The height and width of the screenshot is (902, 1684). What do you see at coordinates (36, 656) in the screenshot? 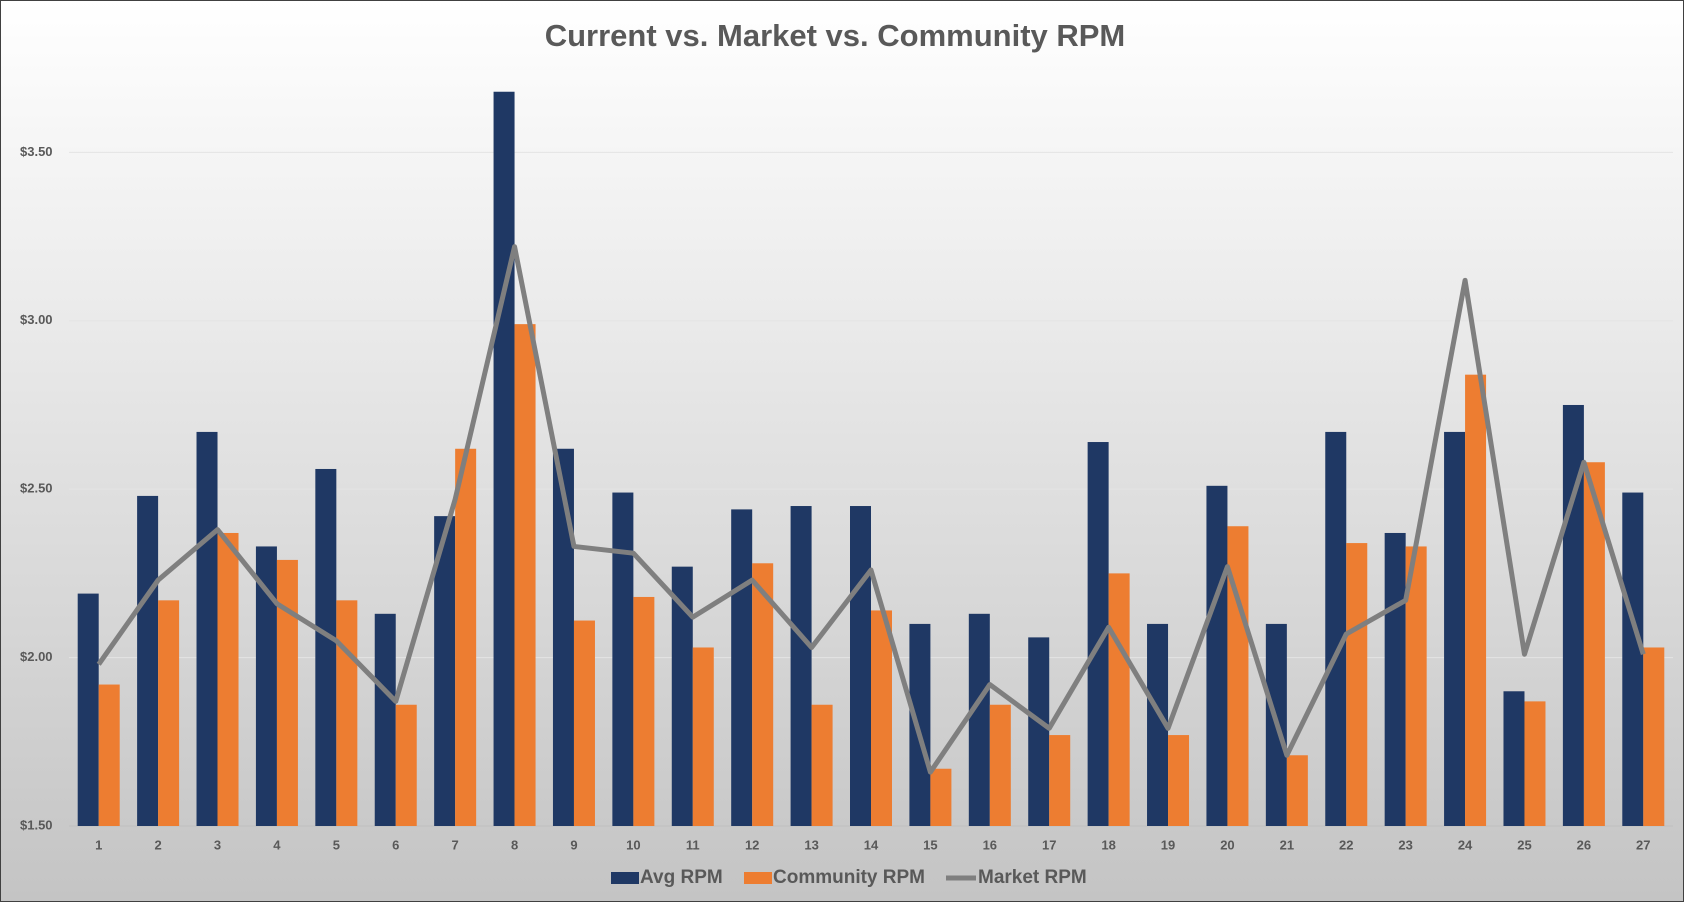
I see `y-tick-label: $2.00` at bounding box center [36, 656].